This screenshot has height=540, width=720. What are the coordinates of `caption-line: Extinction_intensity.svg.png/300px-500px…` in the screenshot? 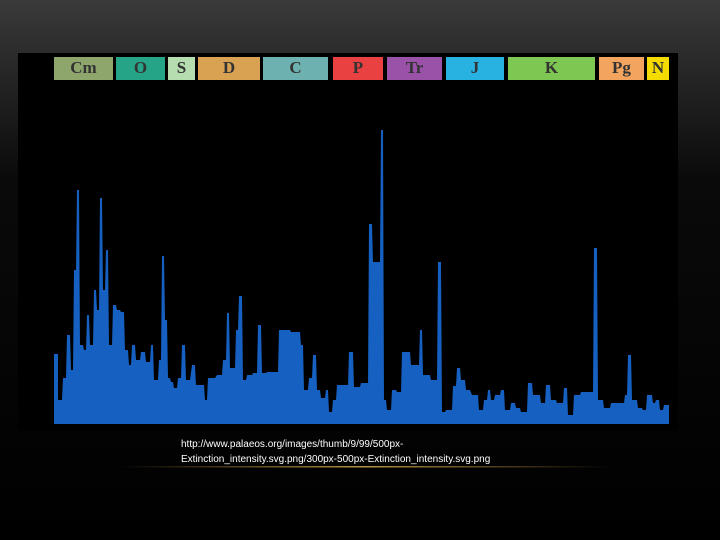 It's located at (335, 459).